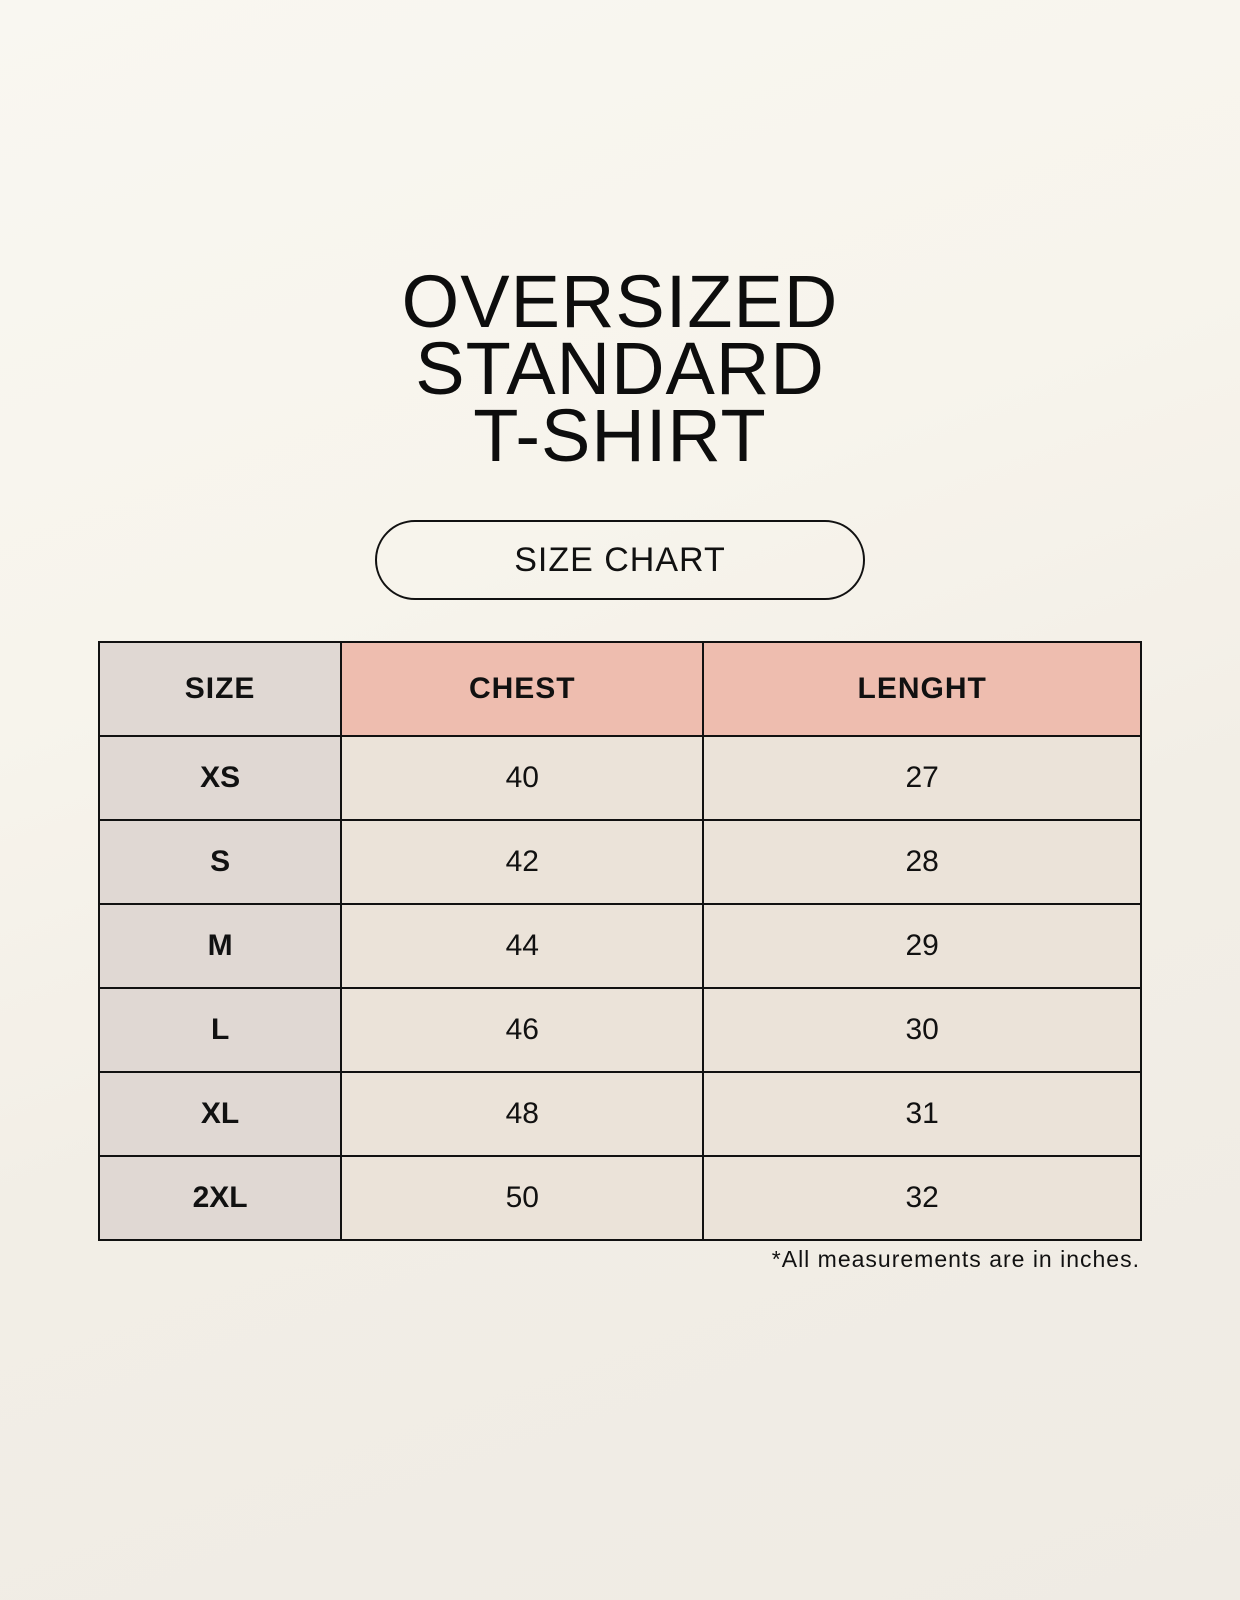  What do you see at coordinates (220, 689) in the screenshot?
I see `header-size: SIZE` at bounding box center [220, 689].